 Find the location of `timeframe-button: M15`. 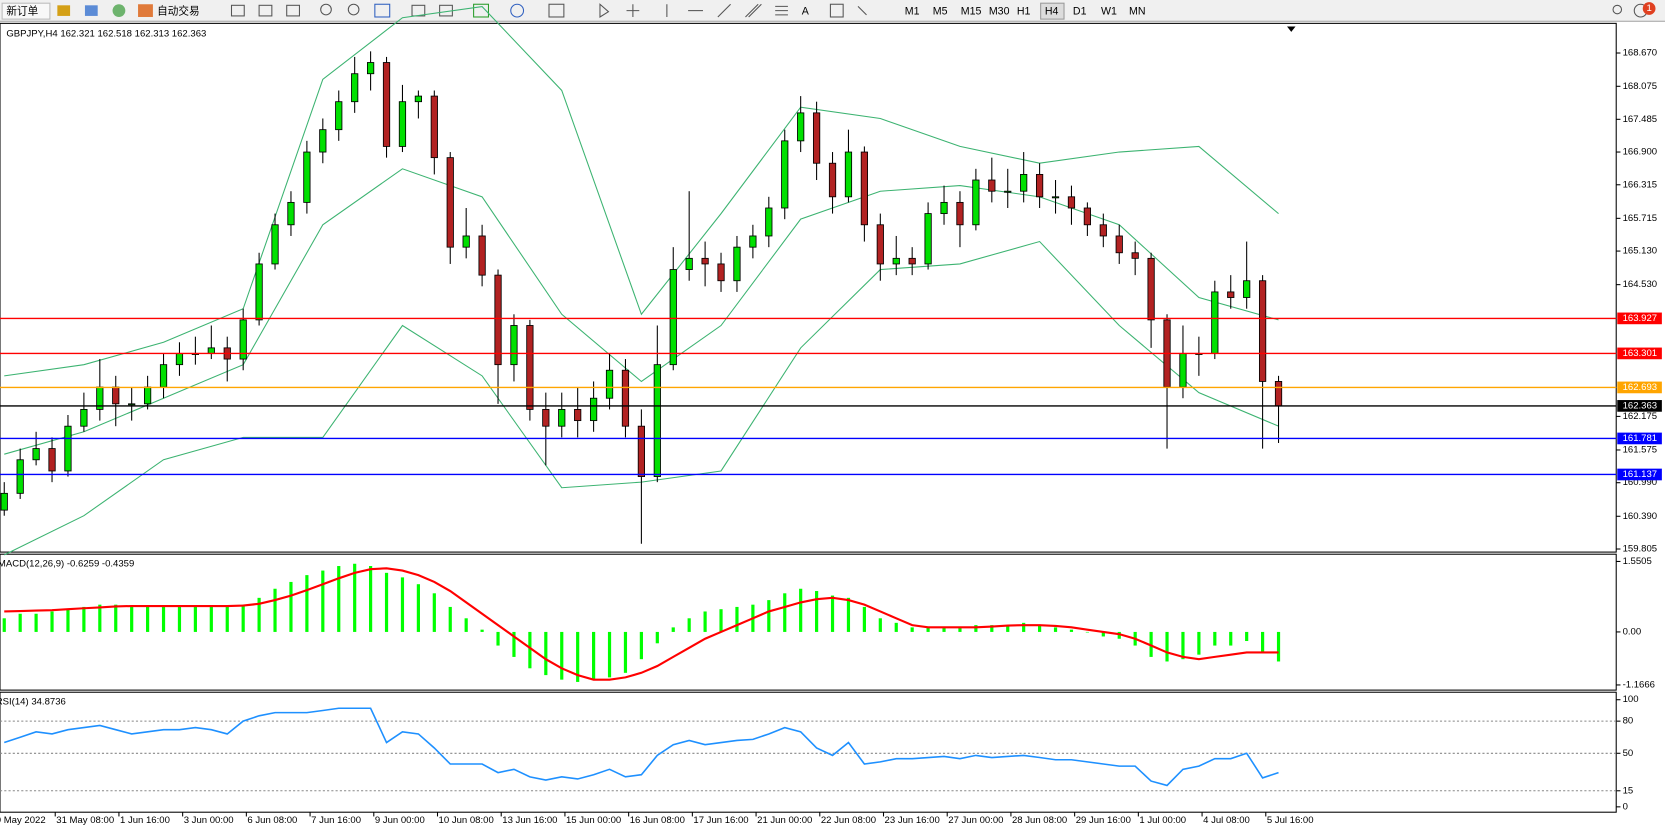

timeframe-button: M15 is located at coordinates (971, 11).